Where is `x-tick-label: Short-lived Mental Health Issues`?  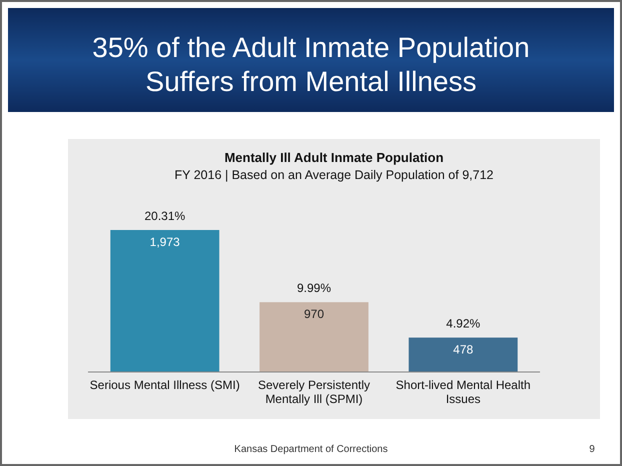
x-tick-label: Short-lived Mental Health Issues is located at coordinates (463, 392).